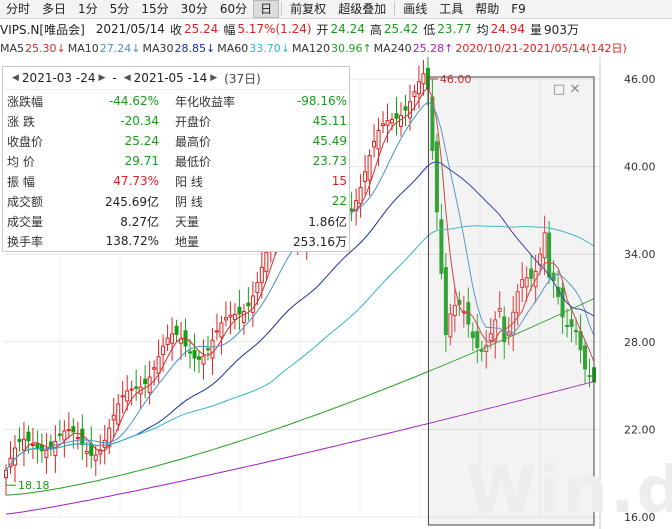  Describe the element at coordinates (21, 181) in the screenshot. I see `stat-label: 振 幅` at that location.